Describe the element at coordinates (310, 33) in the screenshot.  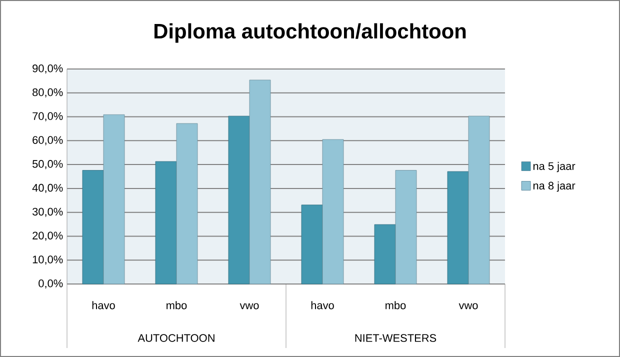
I see `chart-title: Diploma autochtoon/allochtoon` at that location.